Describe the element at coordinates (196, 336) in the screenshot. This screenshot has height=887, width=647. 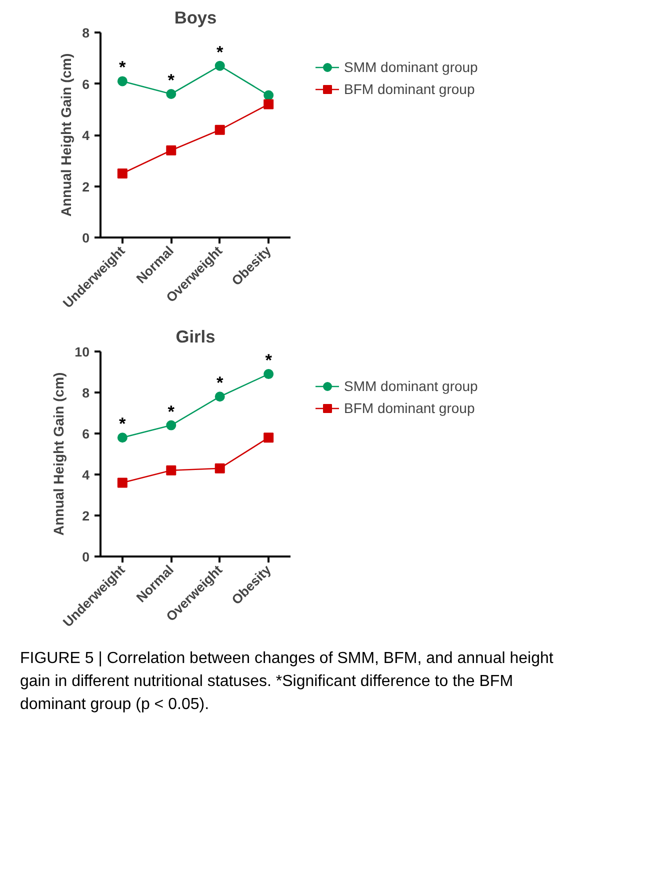
I see `chart-title: Girls` at that location.